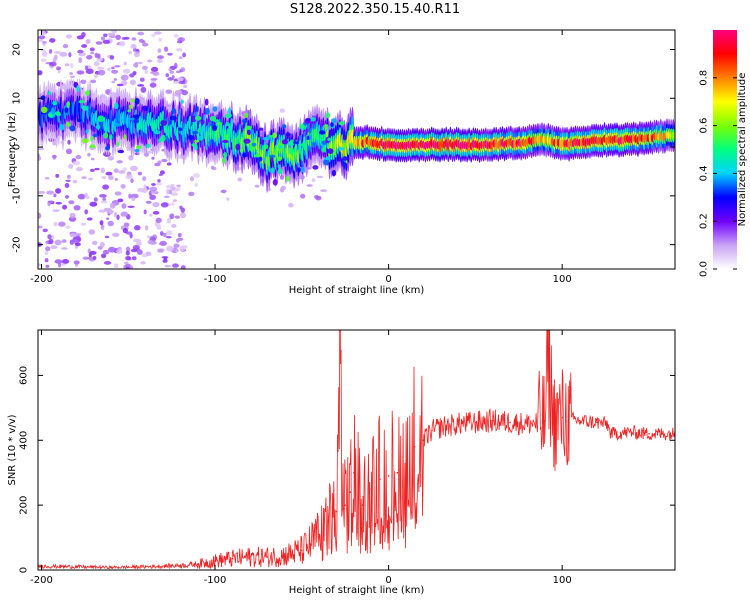 The width and height of the screenshot is (750, 600). Describe the element at coordinates (17, 147) in the screenshot. I see `y-tick-label: 0` at that location.